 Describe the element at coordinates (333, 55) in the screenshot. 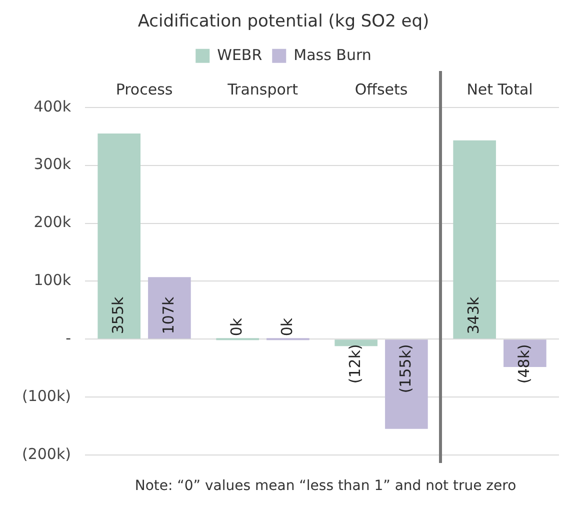

I see `legend-label: Mass Burn` at that location.